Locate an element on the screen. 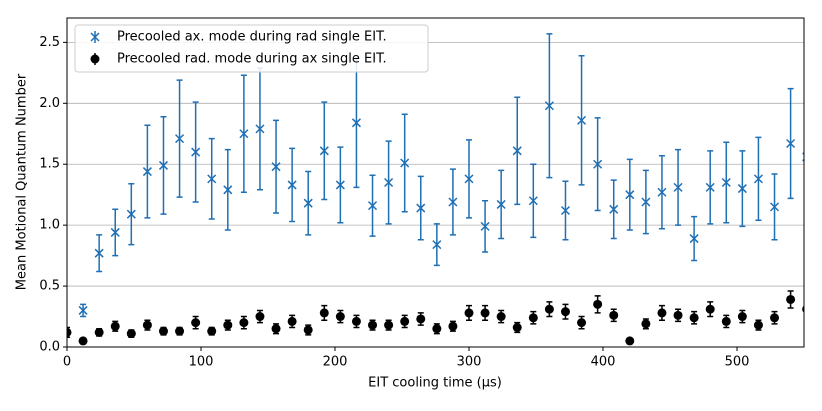  x-tick-label: 400 is located at coordinates (603, 362).